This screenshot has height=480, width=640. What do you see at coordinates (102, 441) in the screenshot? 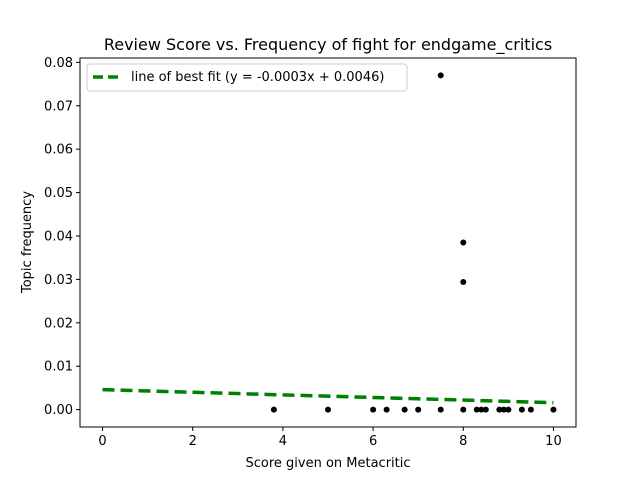
I see `x-tick-label: 0` at bounding box center [102, 441].